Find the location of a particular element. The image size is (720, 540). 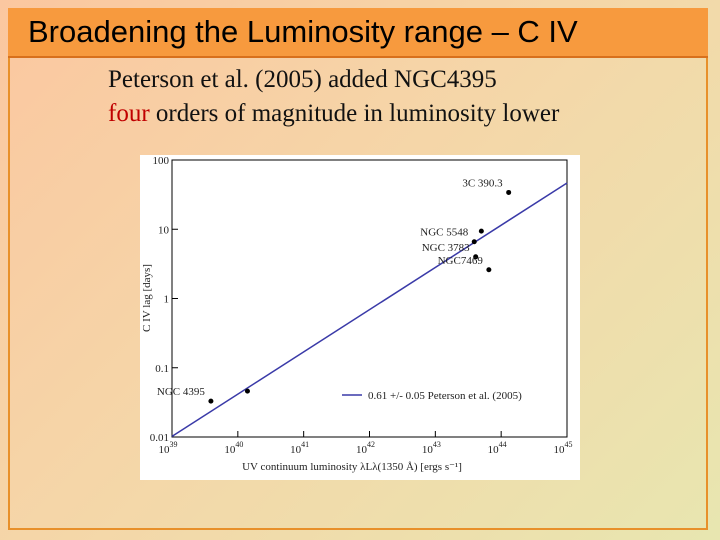

point-label: NGC 4395 is located at coordinates (181, 392).